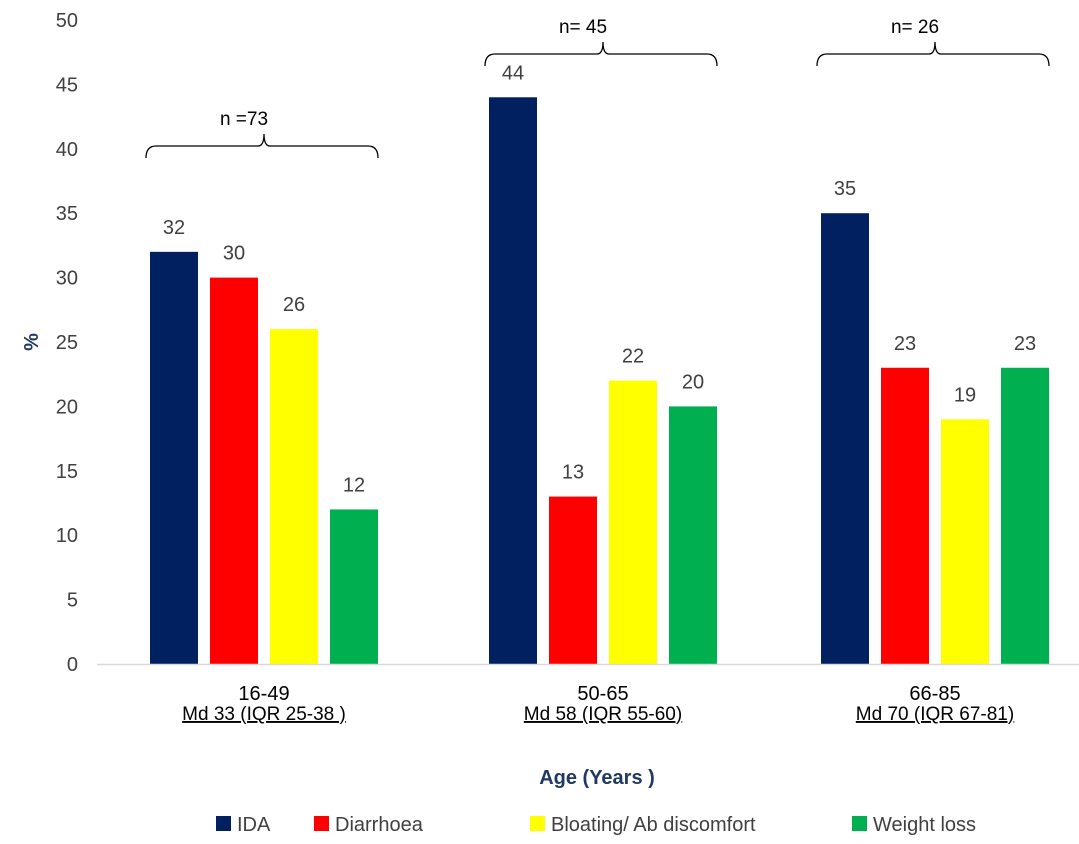 This screenshot has width=1079, height=844. What do you see at coordinates (602, 694) in the screenshot?
I see `x-tick-label: 50-65` at bounding box center [602, 694].